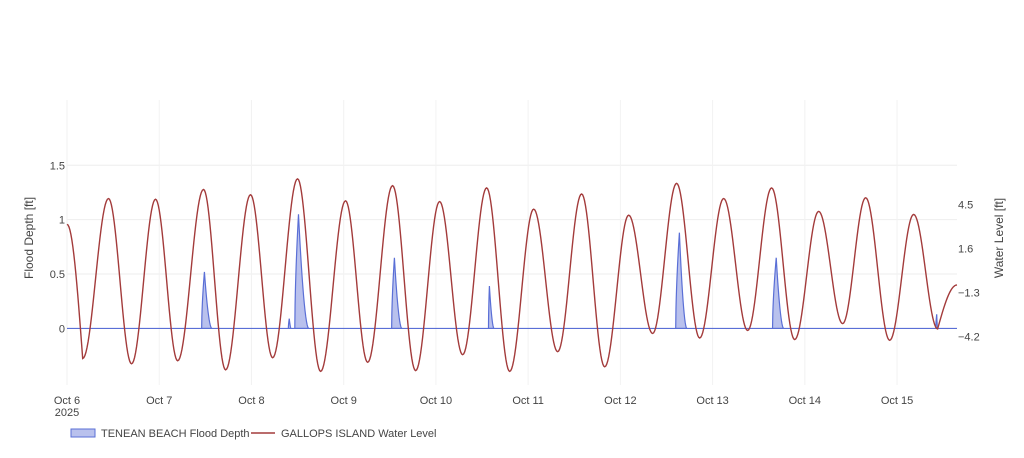 Image resolution: width=1024 pixels, height=458 pixels. I want to click on legend-item-water-level: GALLOPS ISLAND Water Level, so click(344, 434).